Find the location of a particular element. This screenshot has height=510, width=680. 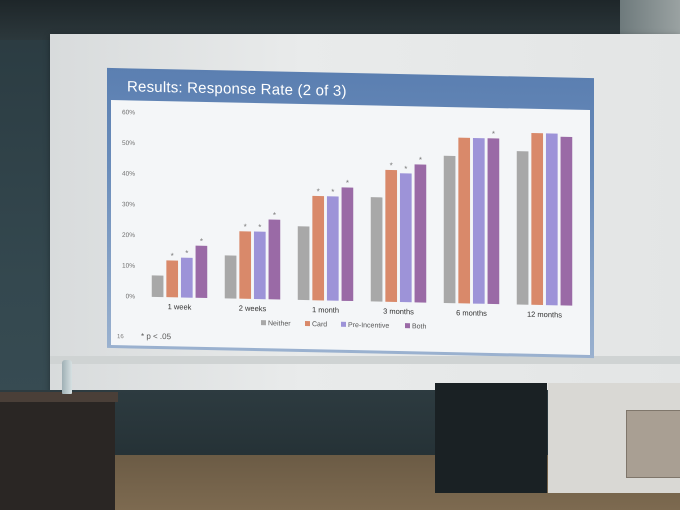

bar-pre-incentive-6-months is located at coordinates (478, 220).